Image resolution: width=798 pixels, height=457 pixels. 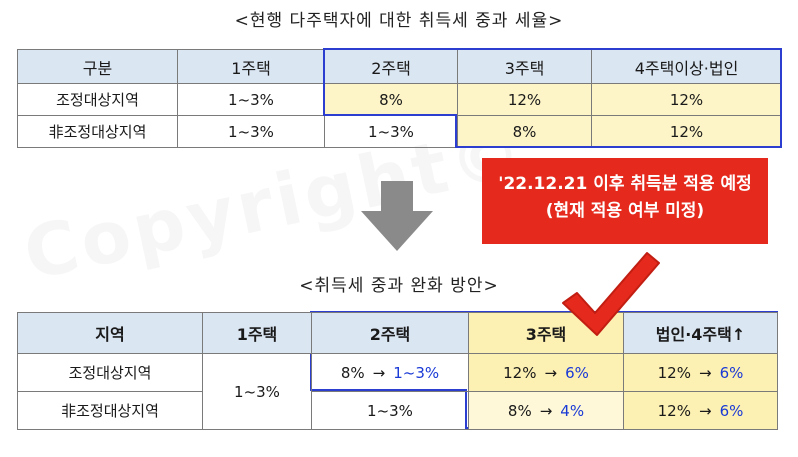 What do you see at coordinates (390, 372) in the screenshot?
I see `rate-change-cell: 8% → 1~3%` at bounding box center [390, 372].